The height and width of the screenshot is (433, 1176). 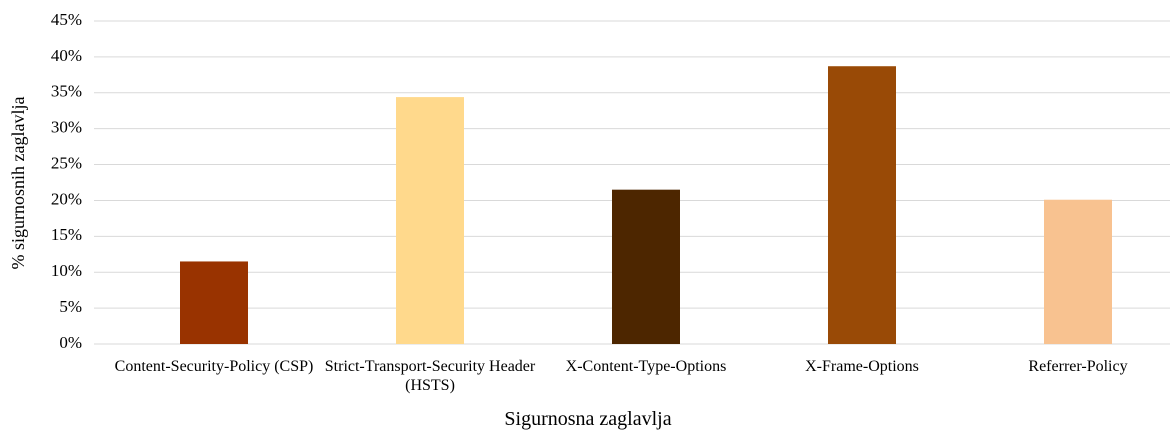 I want to click on y-tick-label: 20%, so click(x=66, y=198).